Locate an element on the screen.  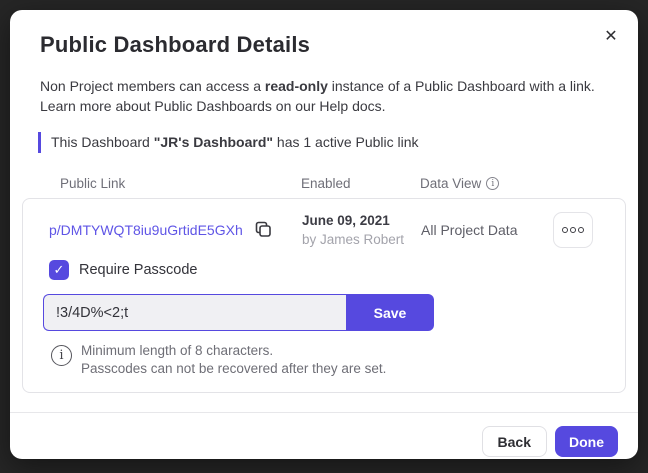
data-view-value: All Project Data is located at coordinates (469, 230).